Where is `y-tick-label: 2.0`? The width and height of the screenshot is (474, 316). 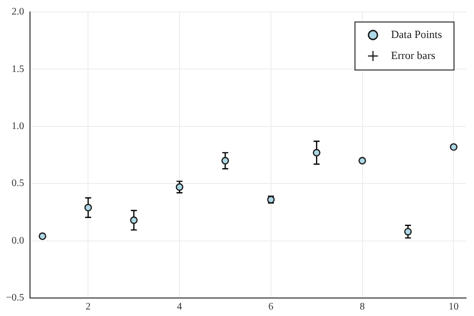
y-tick-label: 2.0 is located at coordinates (18, 12).